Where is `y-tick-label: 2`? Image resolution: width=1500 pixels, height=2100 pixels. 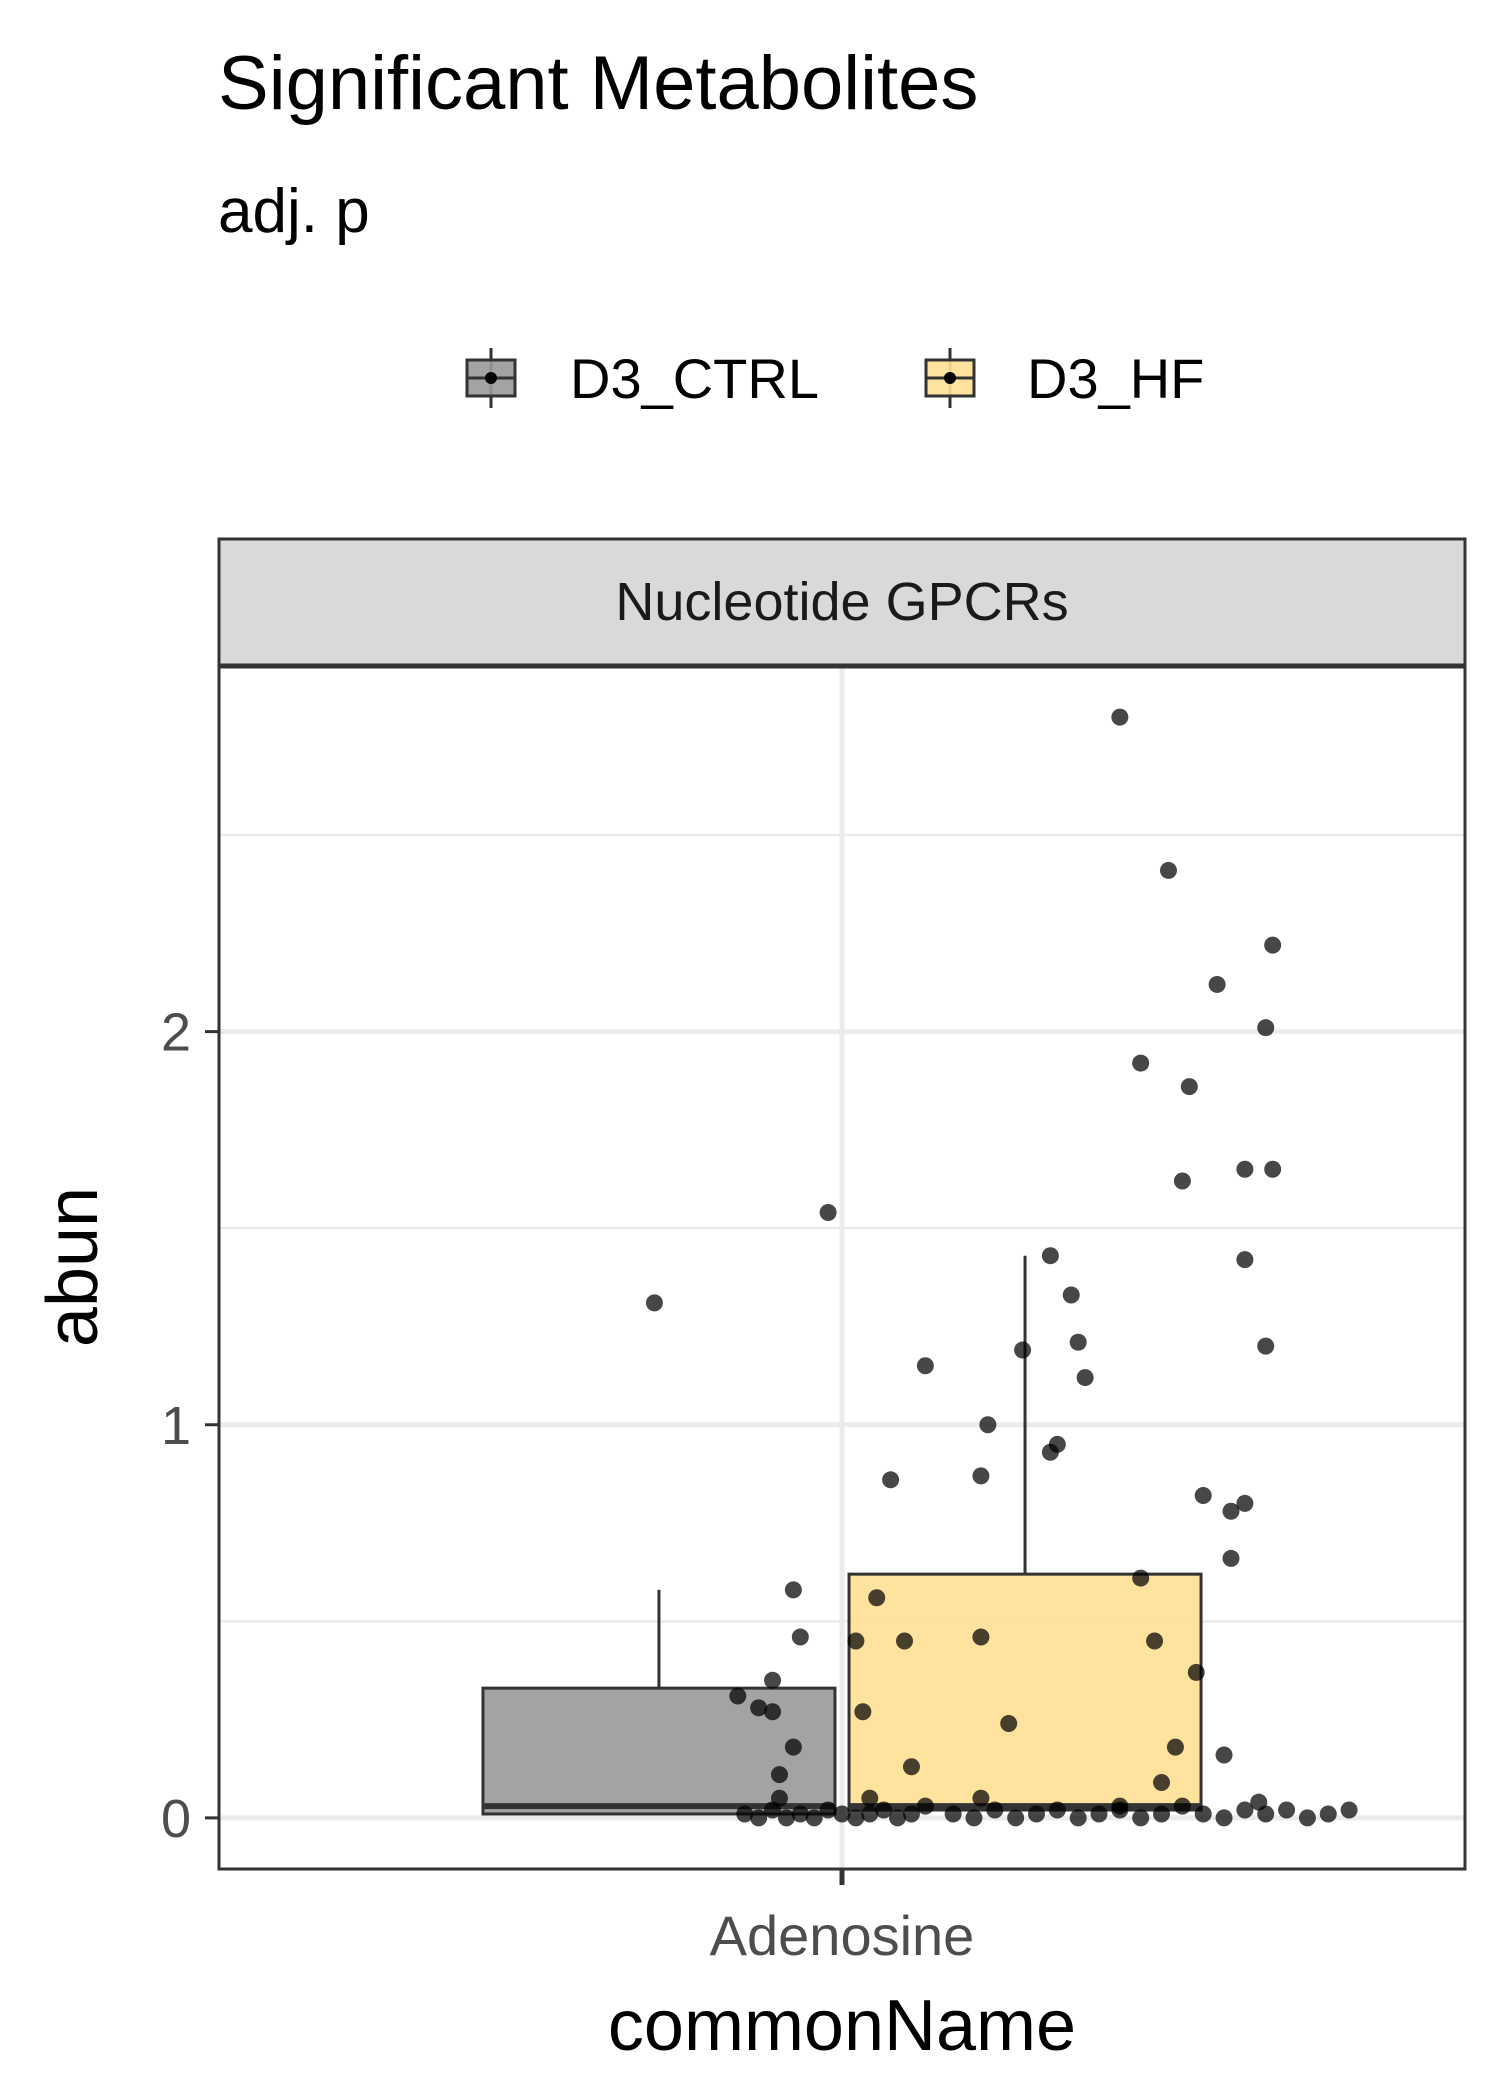 y-tick-label: 2 is located at coordinates (176, 1033).